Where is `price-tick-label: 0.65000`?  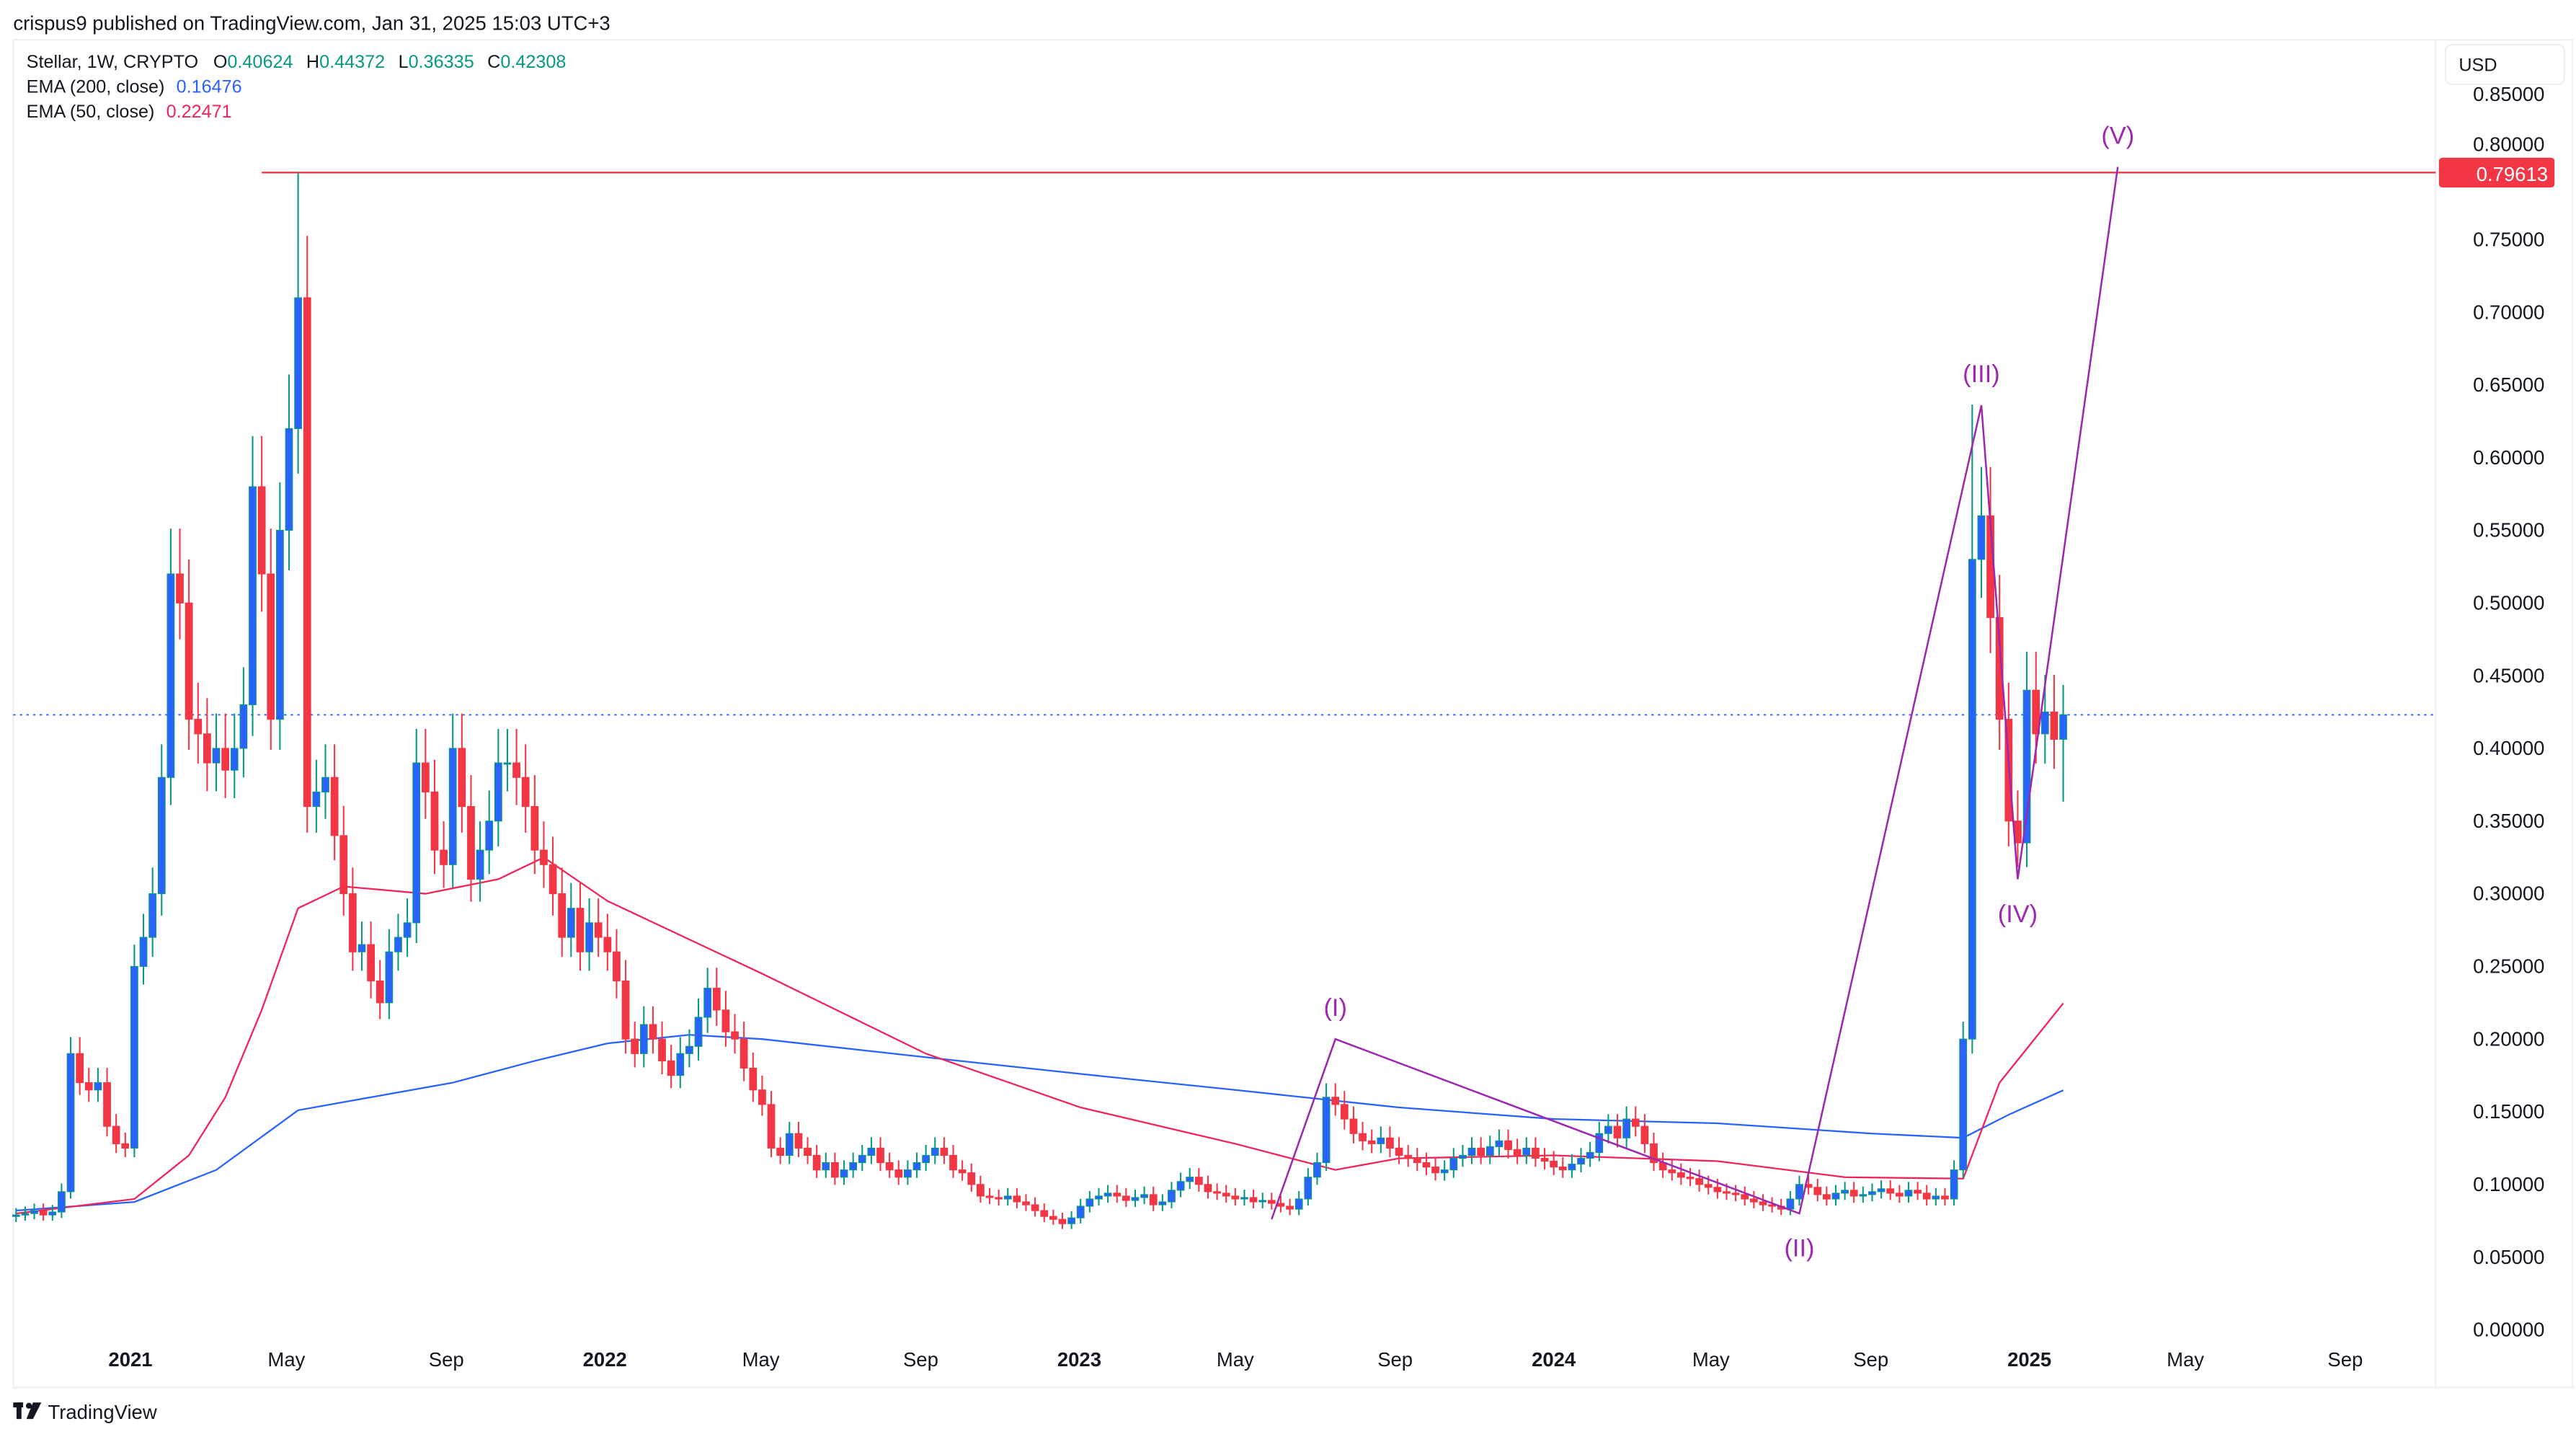 price-tick-label: 0.65000 is located at coordinates (2508, 385).